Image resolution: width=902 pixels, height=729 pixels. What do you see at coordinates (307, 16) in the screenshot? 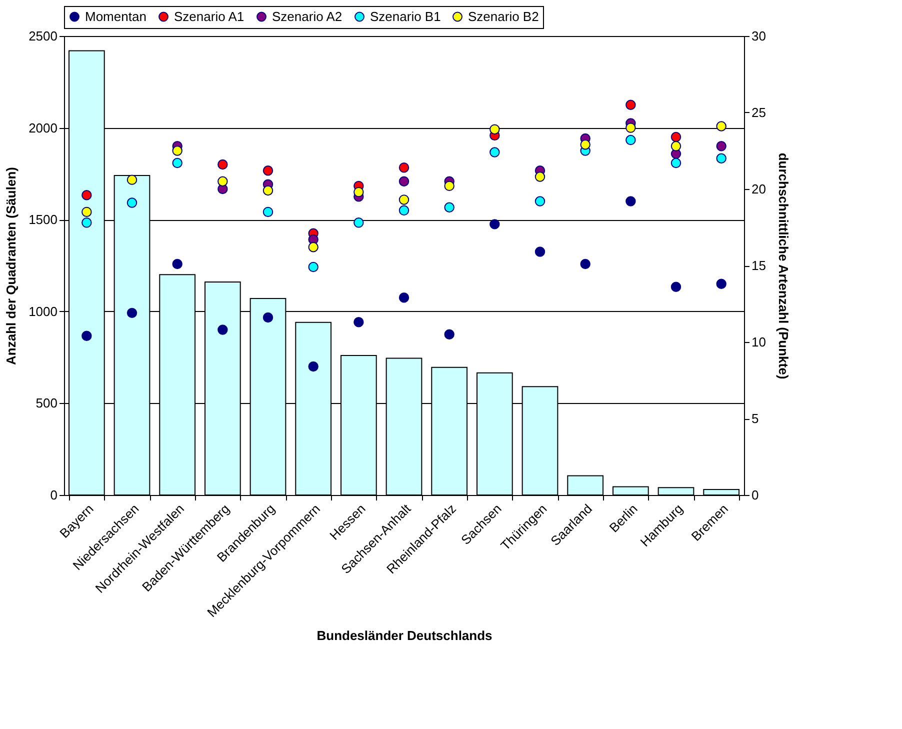
I see `legend-label: Szenario A2` at bounding box center [307, 16].